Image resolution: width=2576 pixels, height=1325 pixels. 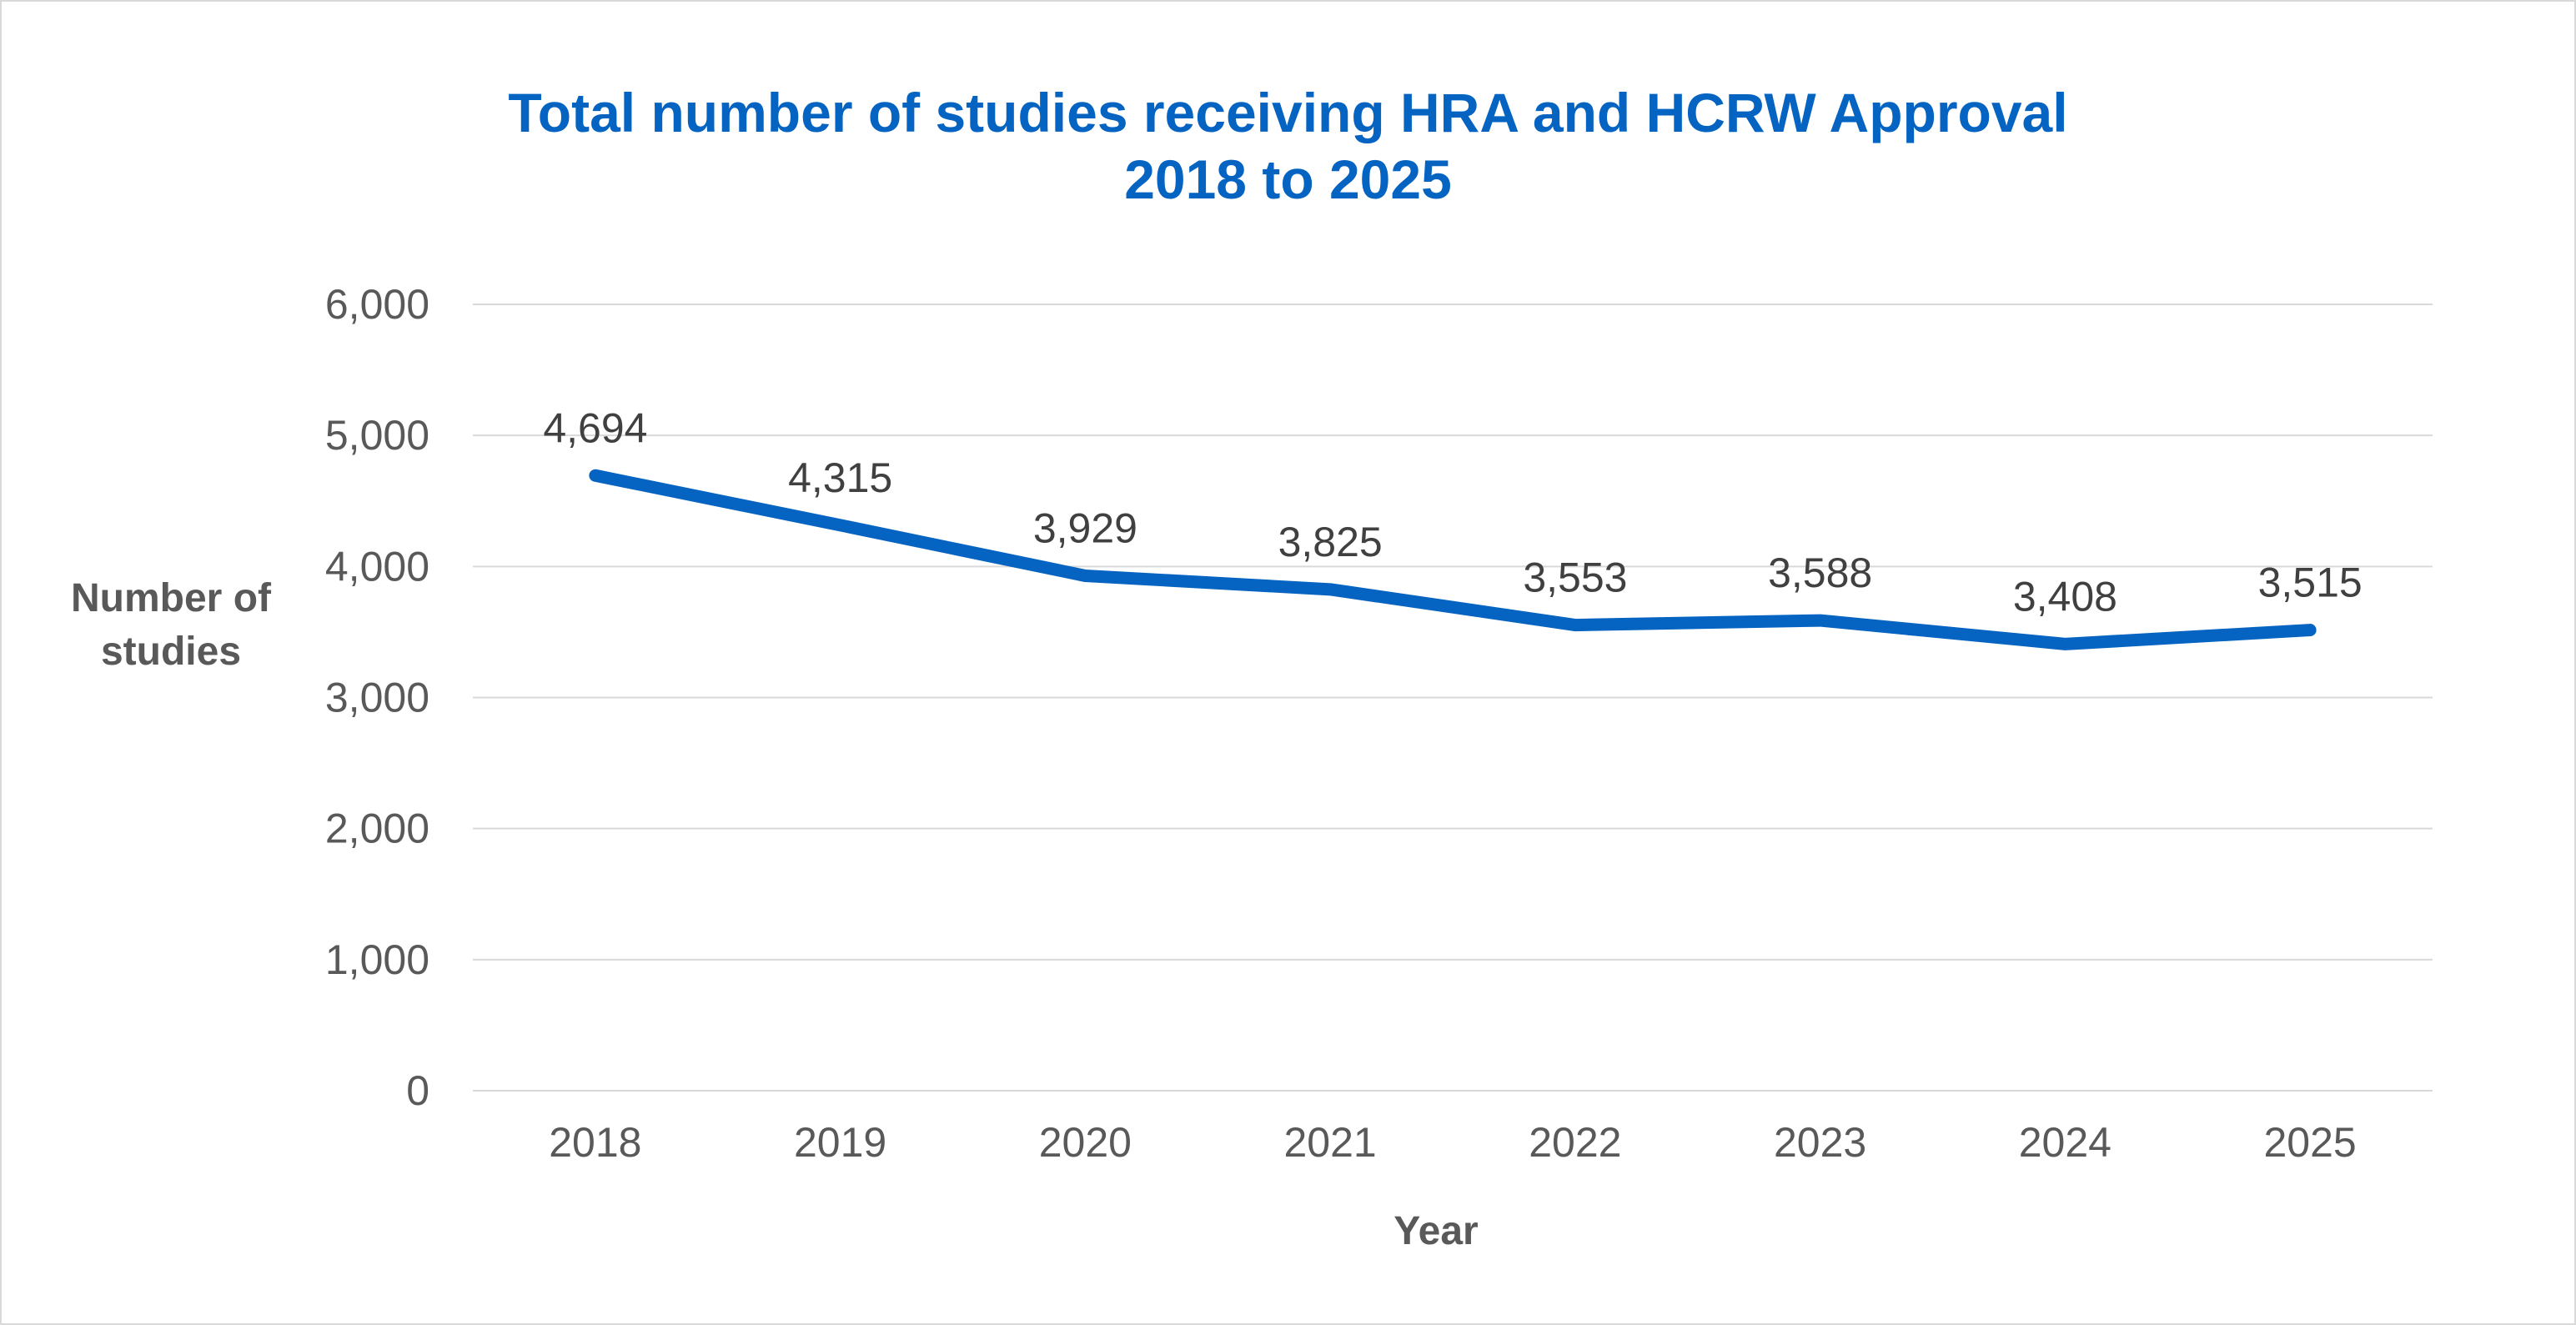 I want to click on data-label-2021: 3,825, so click(x=1330, y=542).